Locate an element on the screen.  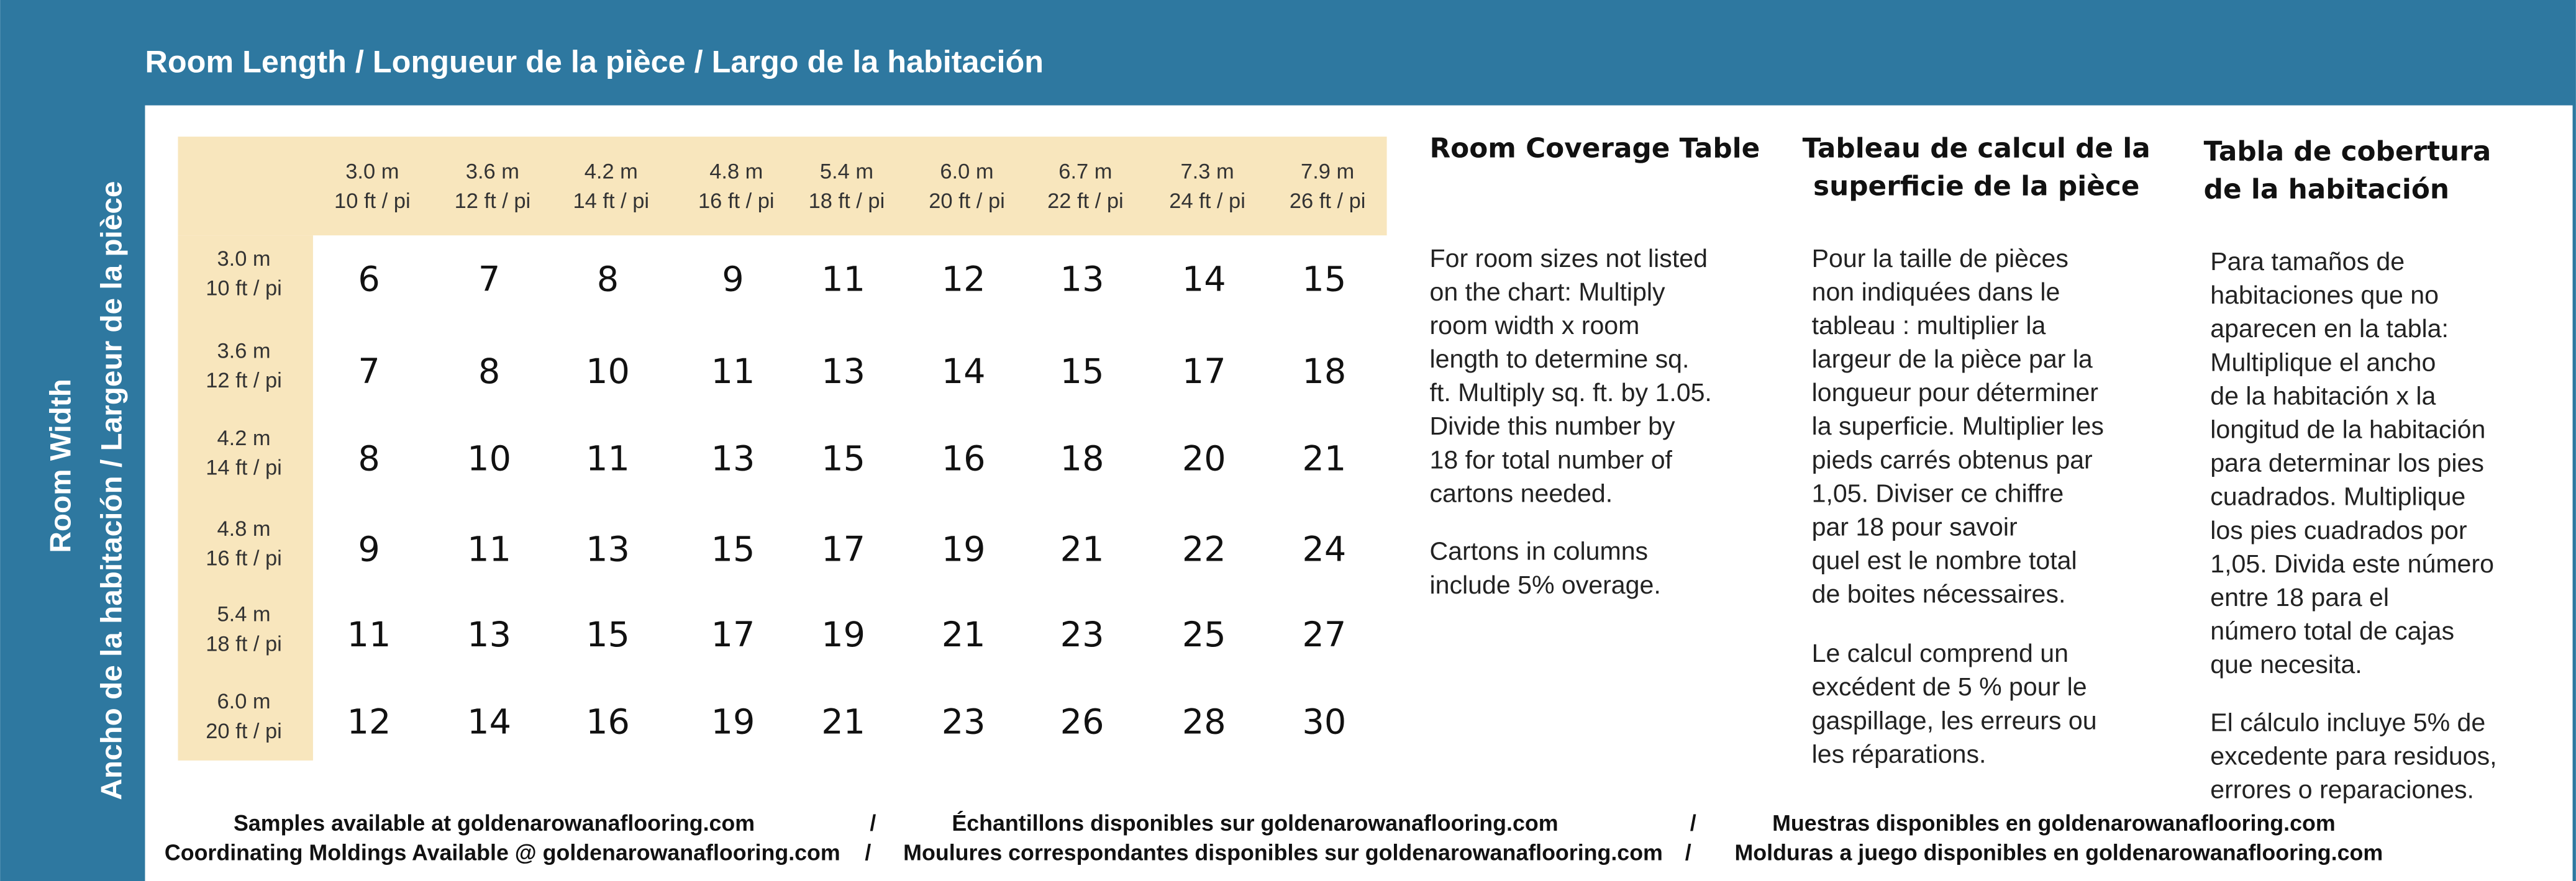
note-line: de boites nécessaires. is located at coordinates (1939, 594).